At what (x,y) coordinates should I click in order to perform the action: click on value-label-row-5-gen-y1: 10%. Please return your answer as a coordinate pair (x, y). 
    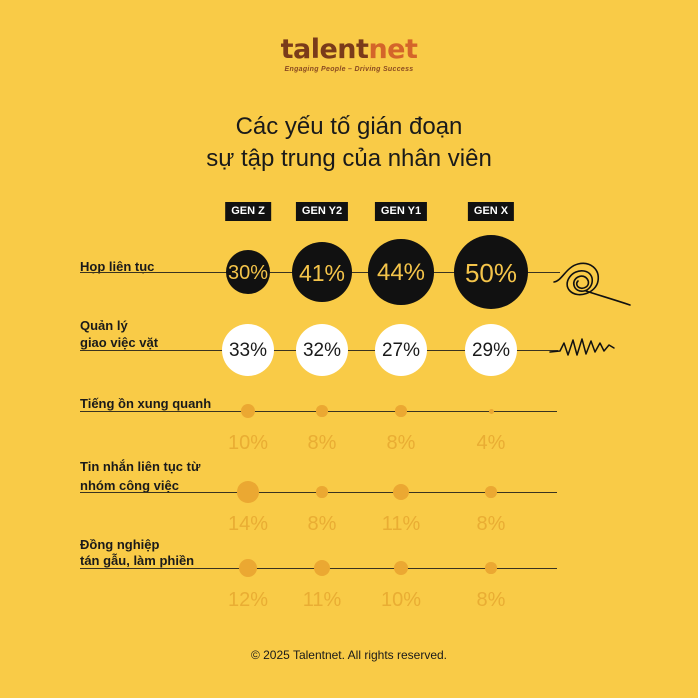
    Looking at the image, I should click on (401, 600).